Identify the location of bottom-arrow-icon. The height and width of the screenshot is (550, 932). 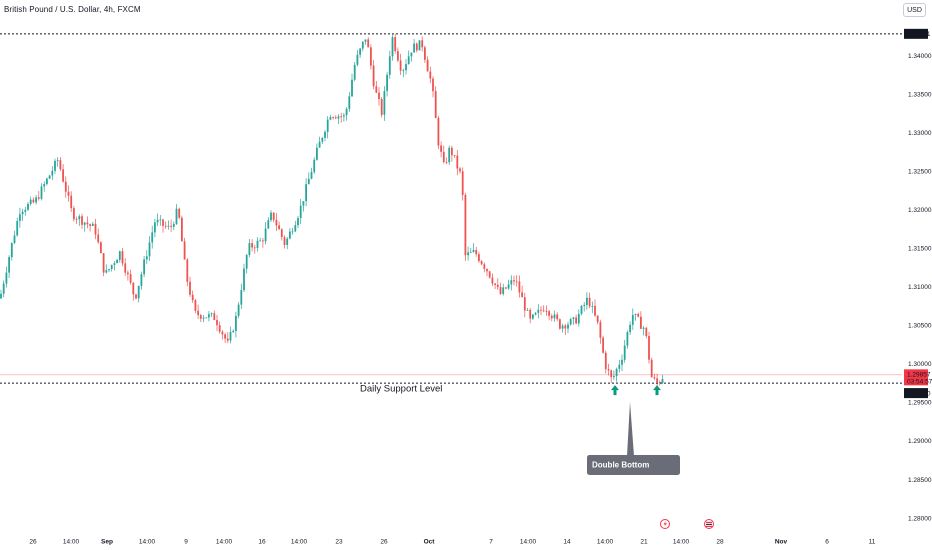
(657, 390).